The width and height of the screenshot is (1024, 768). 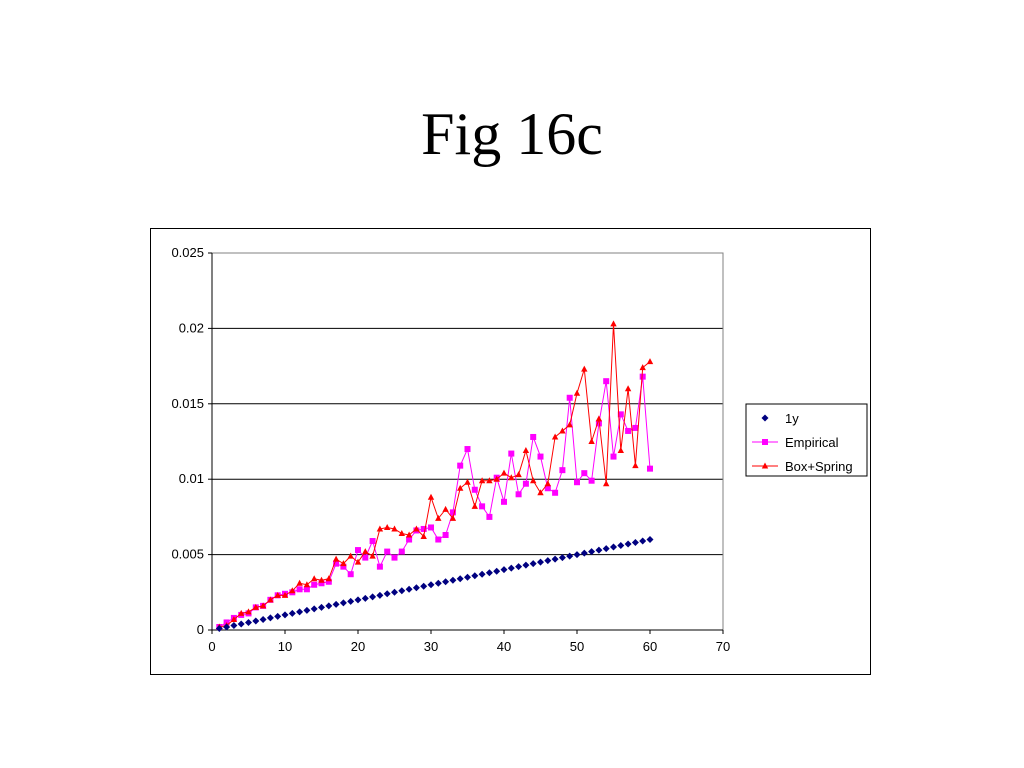 I want to click on series-empirical, so click(x=434, y=501).